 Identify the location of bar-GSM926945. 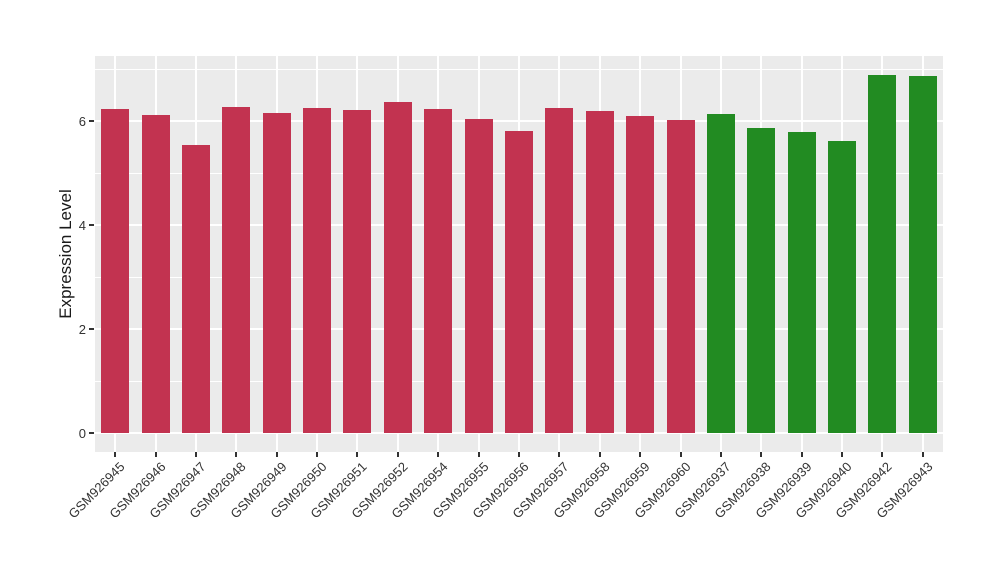
(115, 271).